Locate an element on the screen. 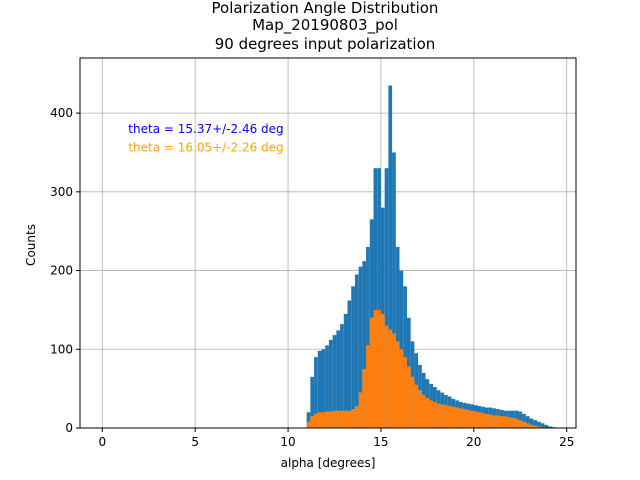 This screenshot has height=480, width=640. x-tick-label: 5 is located at coordinates (195, 442).